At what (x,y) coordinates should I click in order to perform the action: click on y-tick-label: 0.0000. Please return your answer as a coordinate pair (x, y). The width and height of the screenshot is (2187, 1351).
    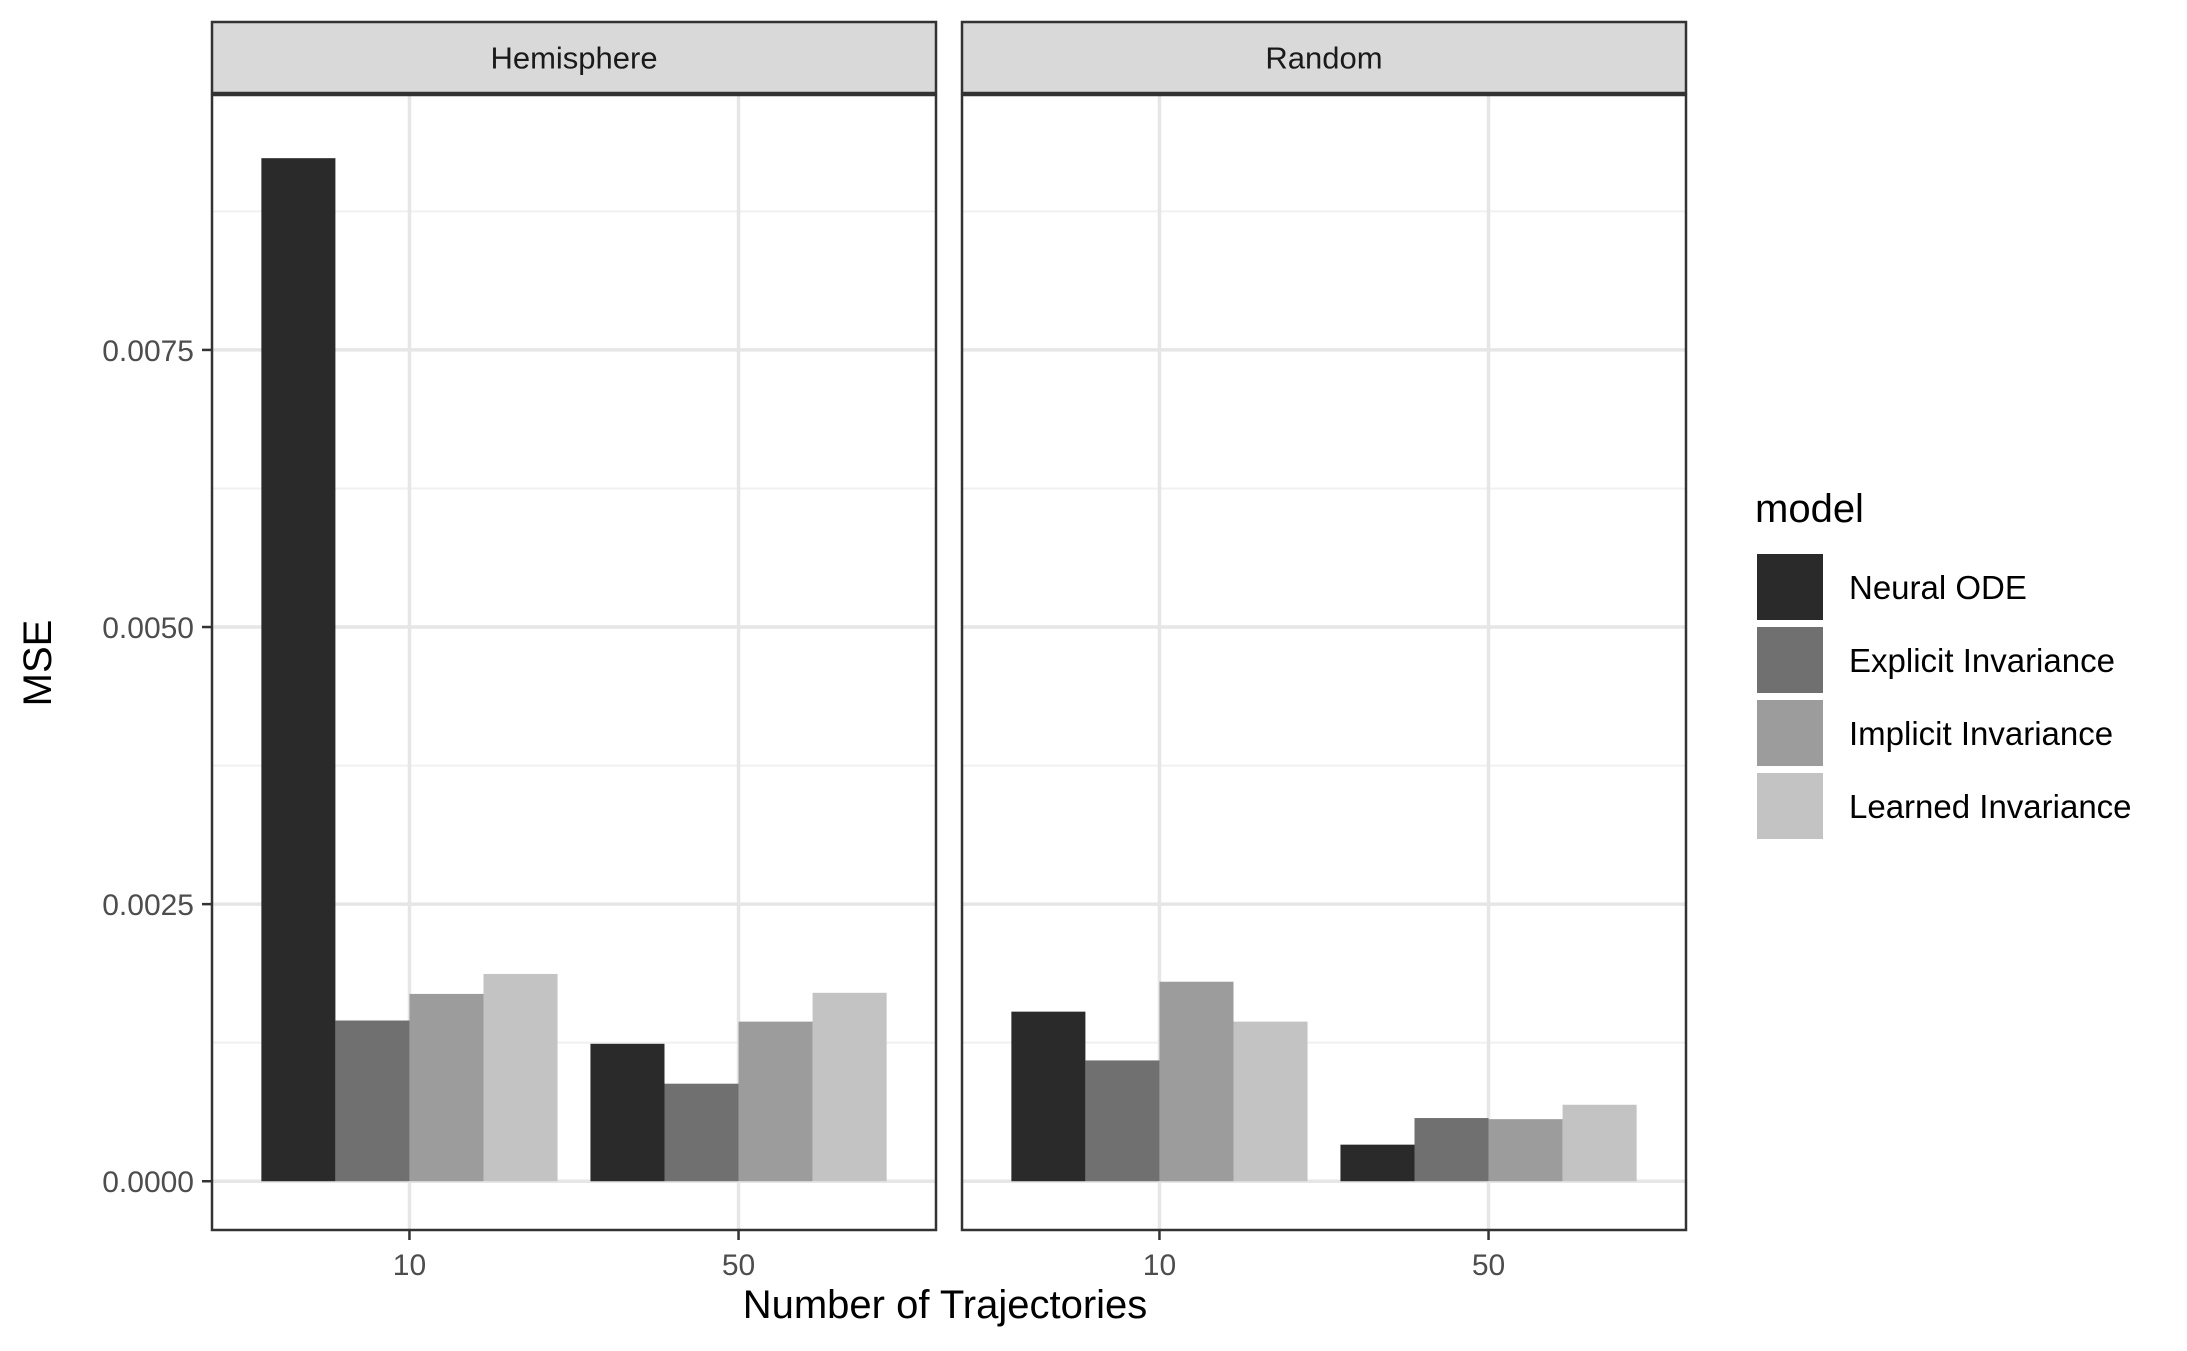
    Looking at the image, I should click on (148, 1182).